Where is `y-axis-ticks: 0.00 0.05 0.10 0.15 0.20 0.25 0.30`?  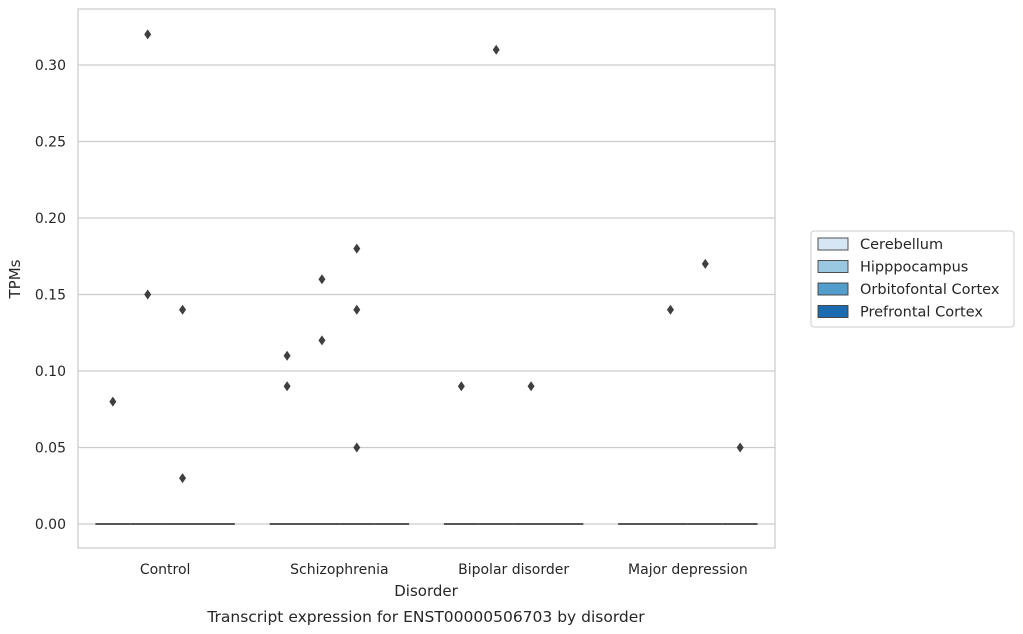
y-axis-ticks: 0.00 0.05 0.10 0.15 0.20 0.25 0.30 is located at coordinates (50, 295).